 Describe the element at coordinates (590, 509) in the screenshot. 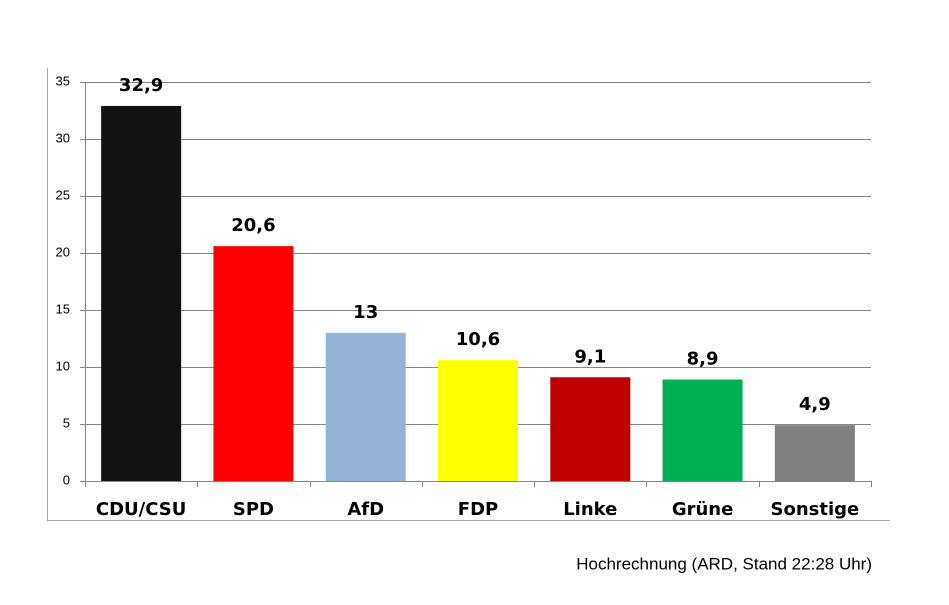

I see `x-tick-label: Linke` at that location.